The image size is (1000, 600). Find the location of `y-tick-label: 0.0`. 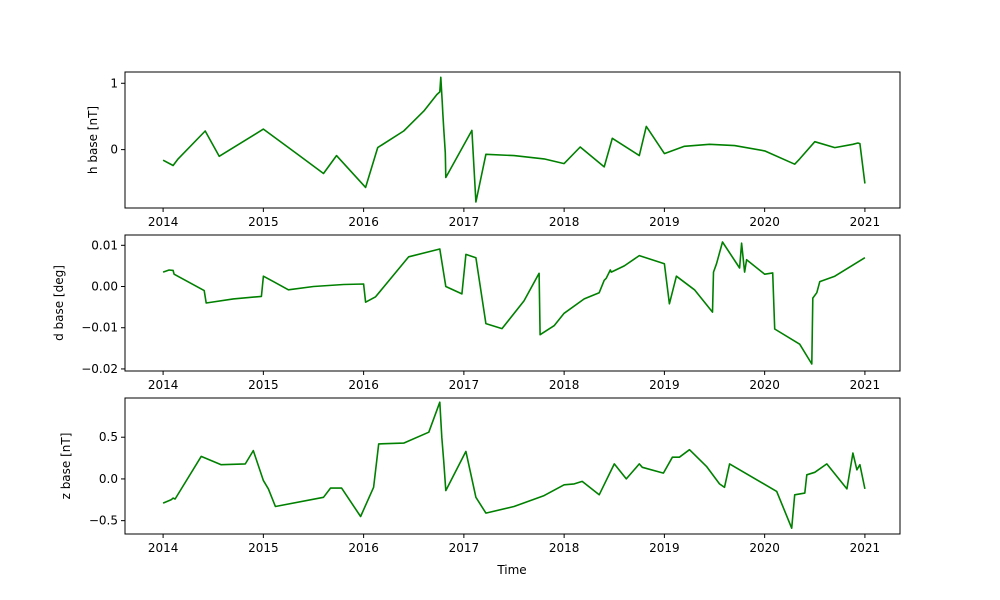

y-tick-label: 0.0 is located at coordinates (108, 479).